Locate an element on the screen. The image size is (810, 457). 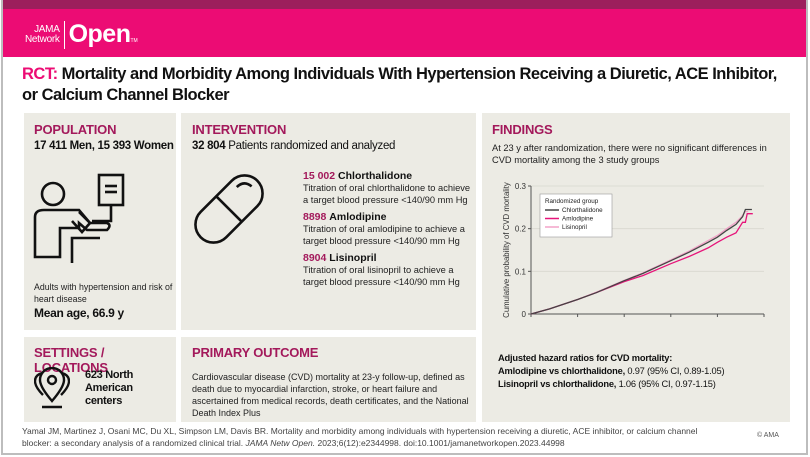
logo-network: Network is located at coordinates (42, 39).